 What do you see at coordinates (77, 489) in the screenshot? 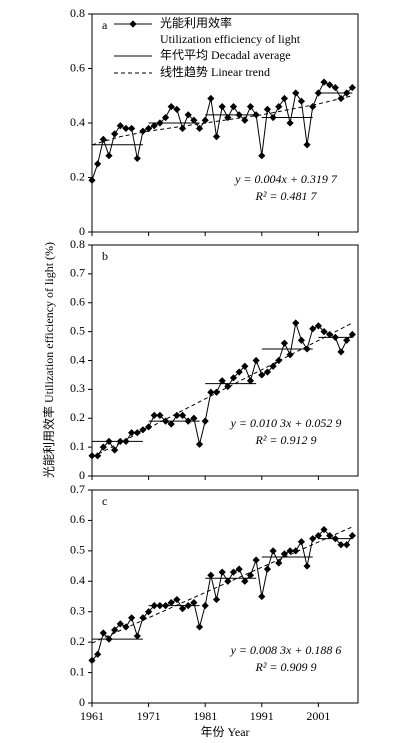
I see `y-tick-label: 0.7` at bounding box center [77, 489].